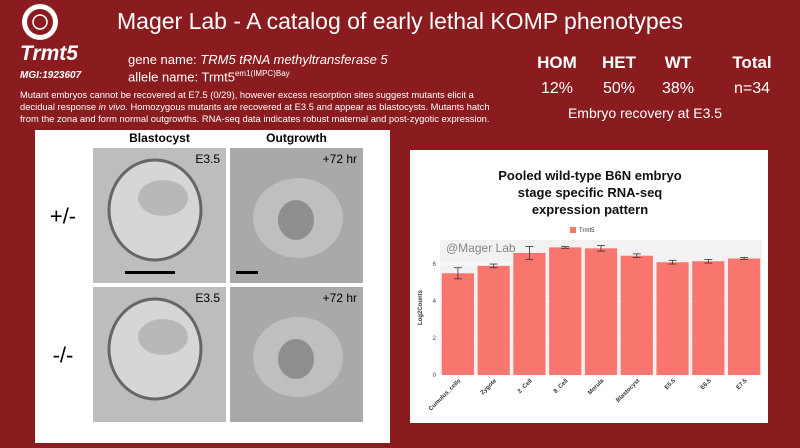 This screenshot has height=448, width=800. I want to click on label: allele name:, so click(163, 77).